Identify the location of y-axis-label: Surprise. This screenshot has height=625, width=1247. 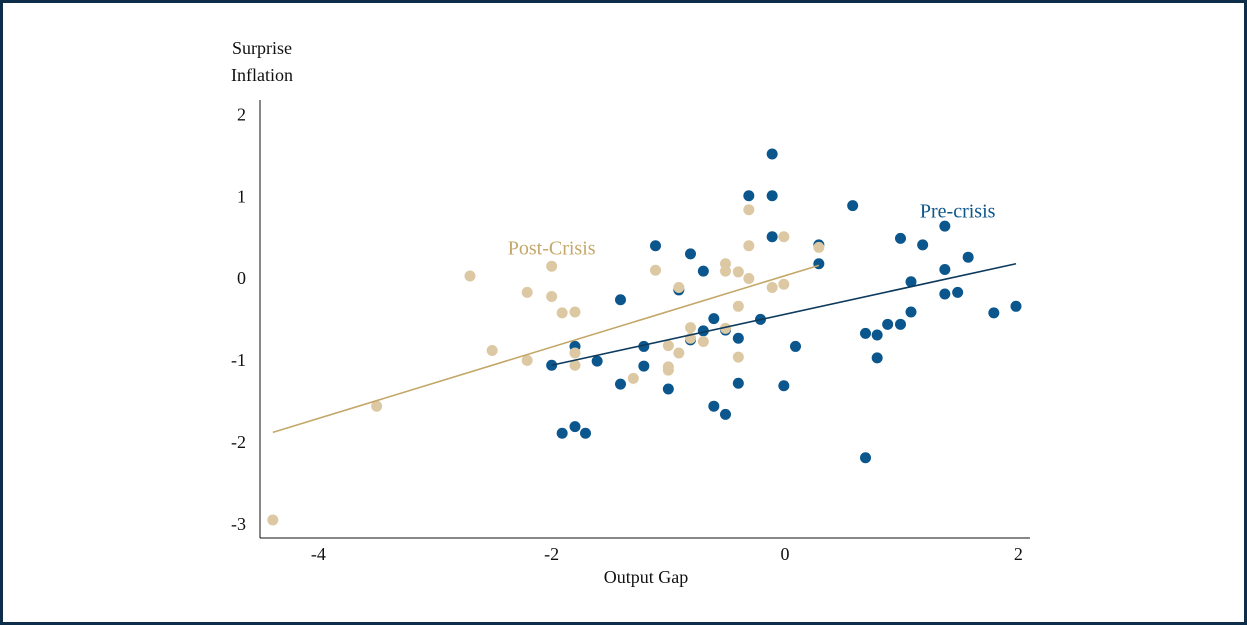
(262, 48).